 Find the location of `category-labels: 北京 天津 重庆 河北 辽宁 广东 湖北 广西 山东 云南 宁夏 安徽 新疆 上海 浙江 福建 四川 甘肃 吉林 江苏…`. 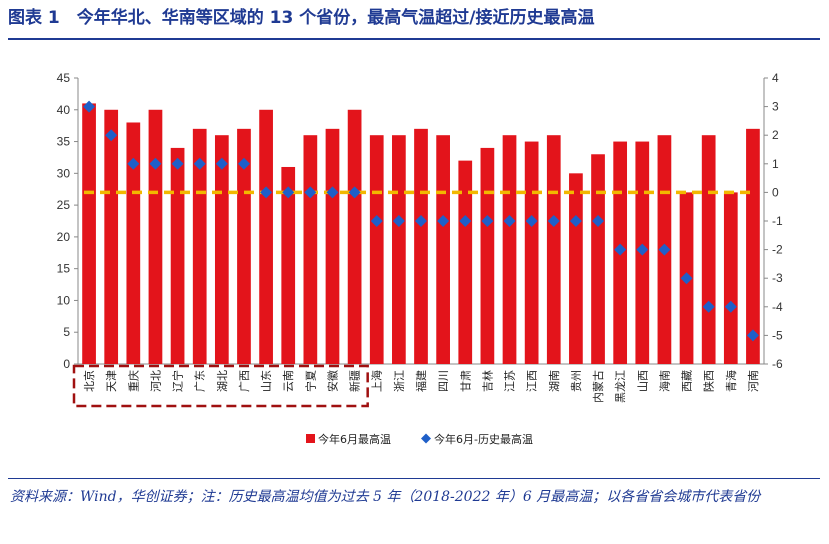

category-labels: 北京 天津 重庆 河北 辽宁 广东 湖北 广西 山东 云南 宁夏 安徽 新疆 上海 浙江 福建 四川 甘肃 吉林 江苏… is located at coordinates (421, 386).